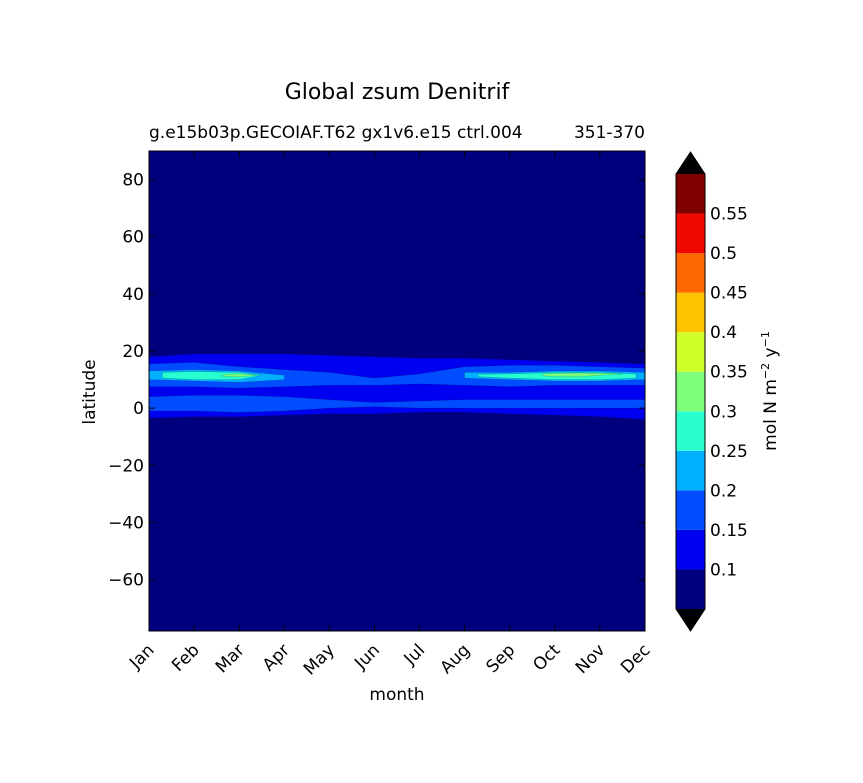 This screenshot has height=783, width=863. What do you see at coordinates (138, 409) in the screenshot?
I see `y-tick-label: 0` at bounding box center [138, 409].